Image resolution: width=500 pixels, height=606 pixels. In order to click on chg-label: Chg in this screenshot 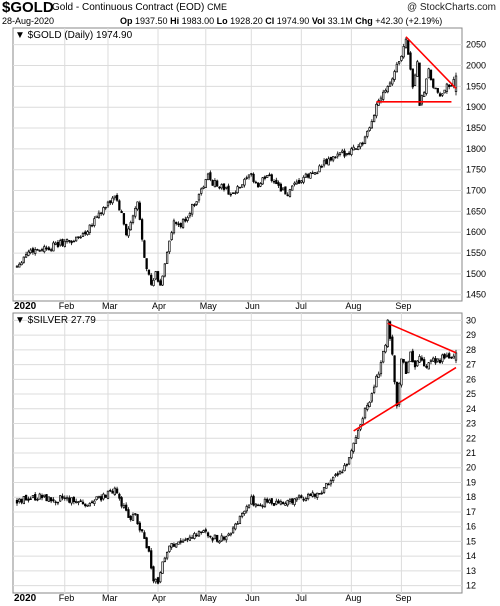, I will do `click(364, 21)`.